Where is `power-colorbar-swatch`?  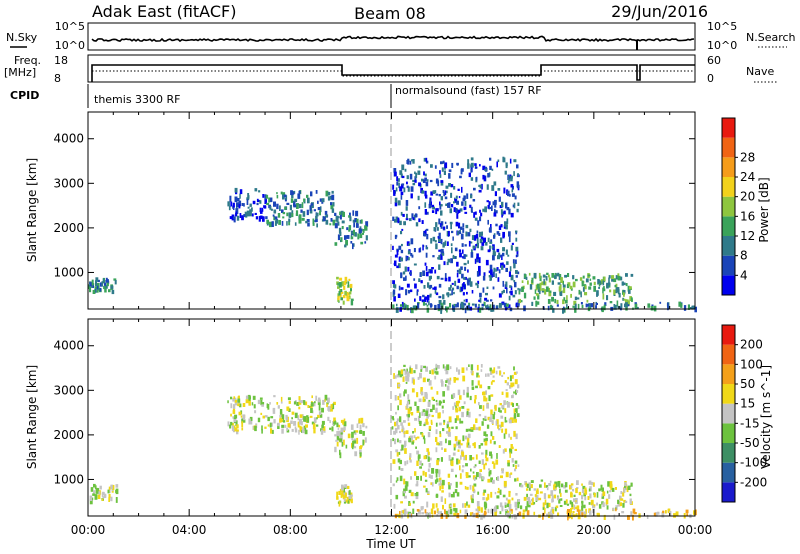 power-colorbar-swatch is located at coordinates (728, 167).